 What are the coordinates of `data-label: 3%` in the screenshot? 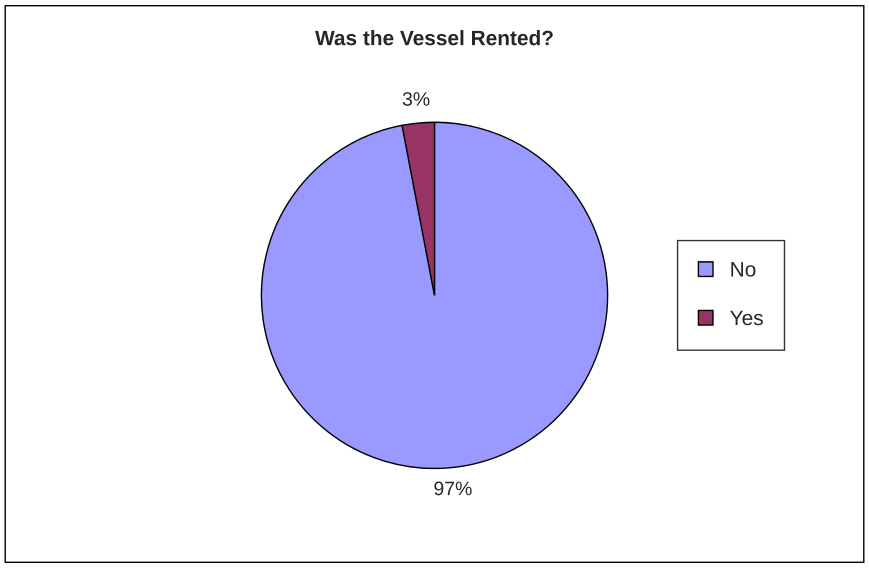 It's located at (416, 99).